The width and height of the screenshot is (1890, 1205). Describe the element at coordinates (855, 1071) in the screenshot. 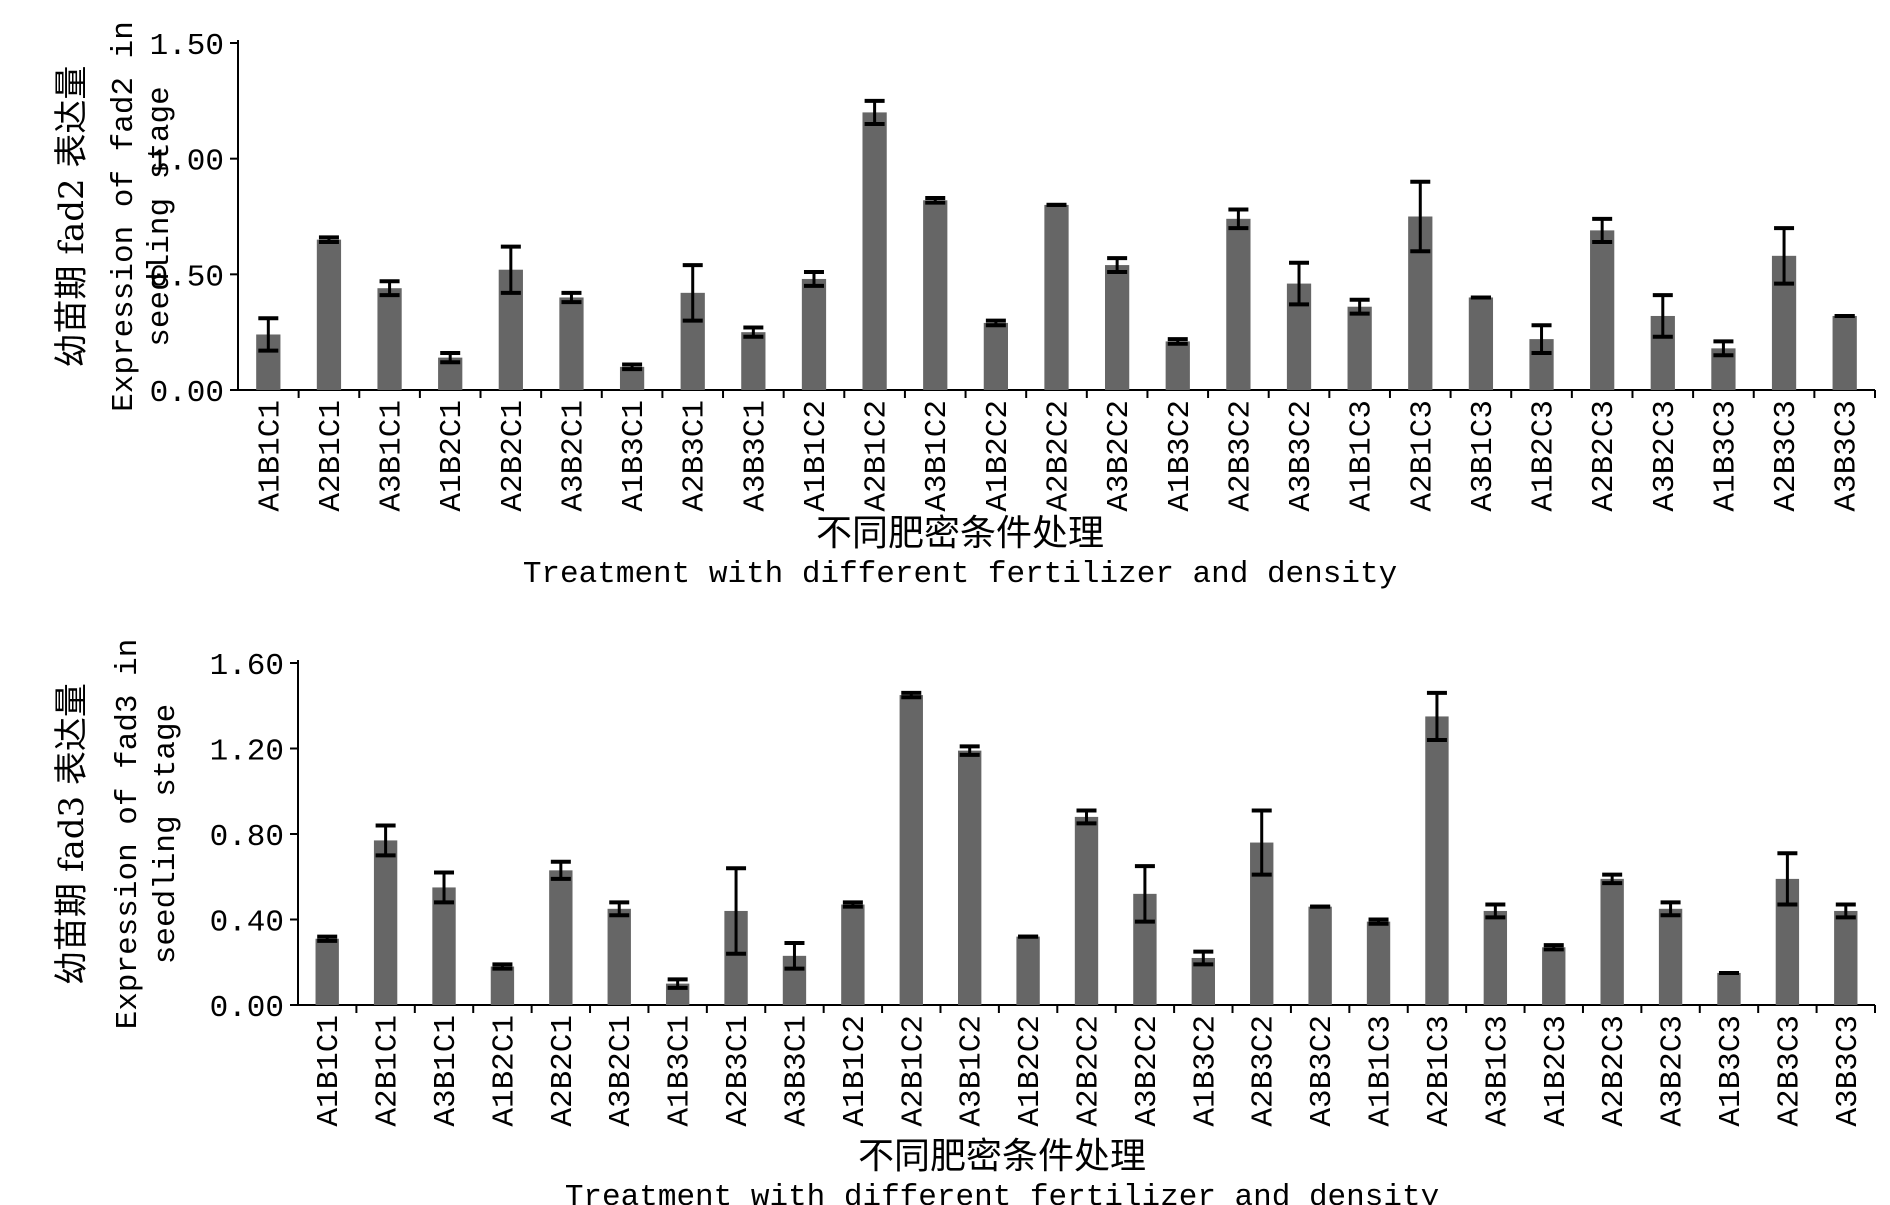

I see `x-tick-label: A1B1C2` at that location.